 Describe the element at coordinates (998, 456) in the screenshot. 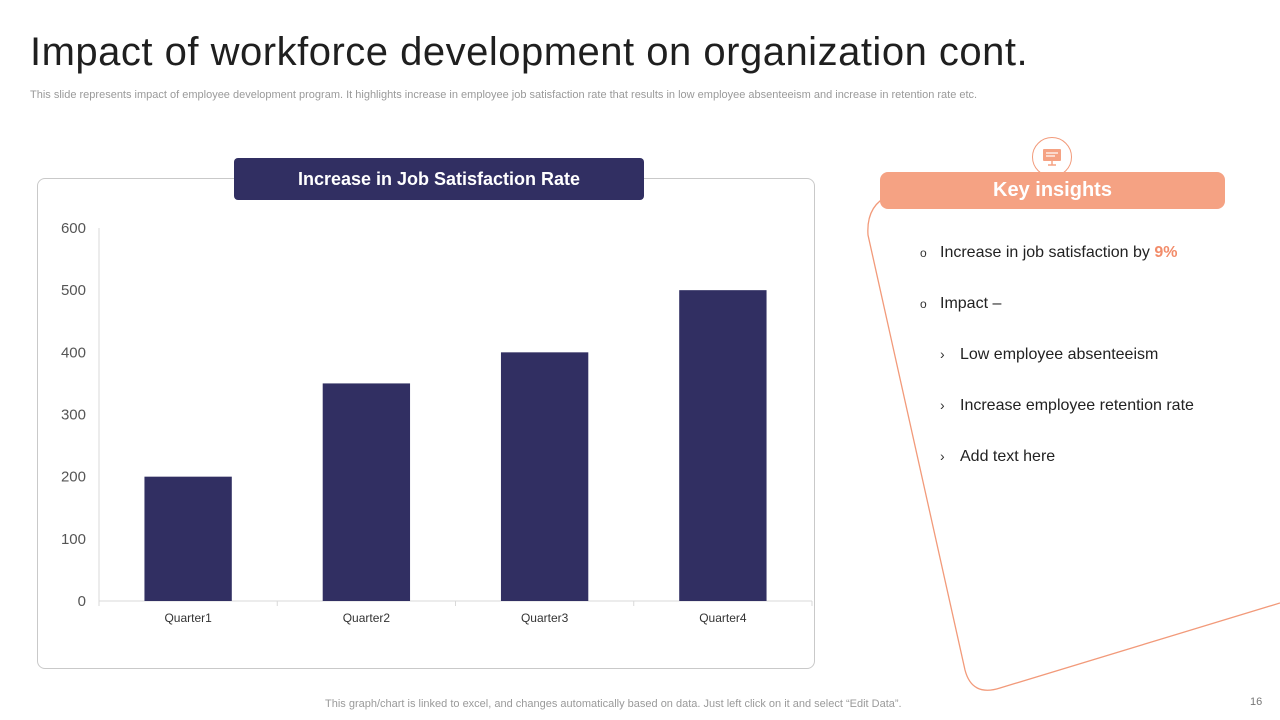

I see `insight-subitem: › Add text here` at that location.